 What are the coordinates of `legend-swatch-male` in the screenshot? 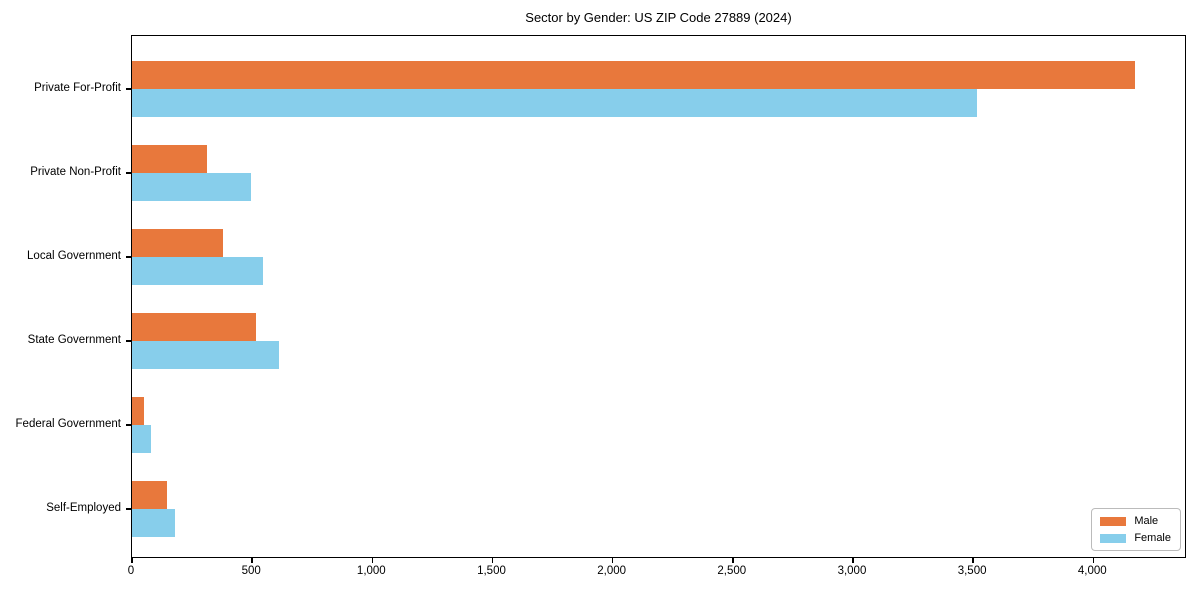 It's located at (1113, 521).